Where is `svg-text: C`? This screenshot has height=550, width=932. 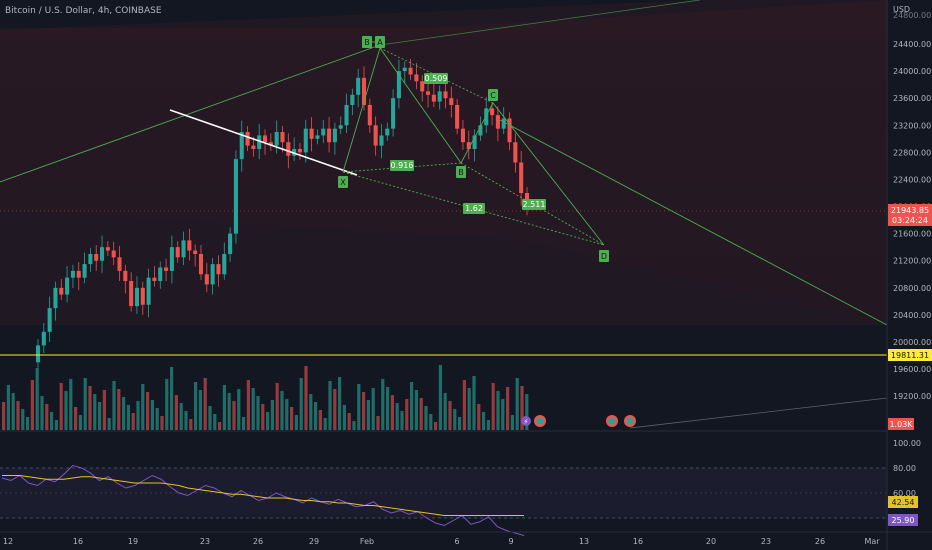 svg-text: C is located at coordinates (493, 95).